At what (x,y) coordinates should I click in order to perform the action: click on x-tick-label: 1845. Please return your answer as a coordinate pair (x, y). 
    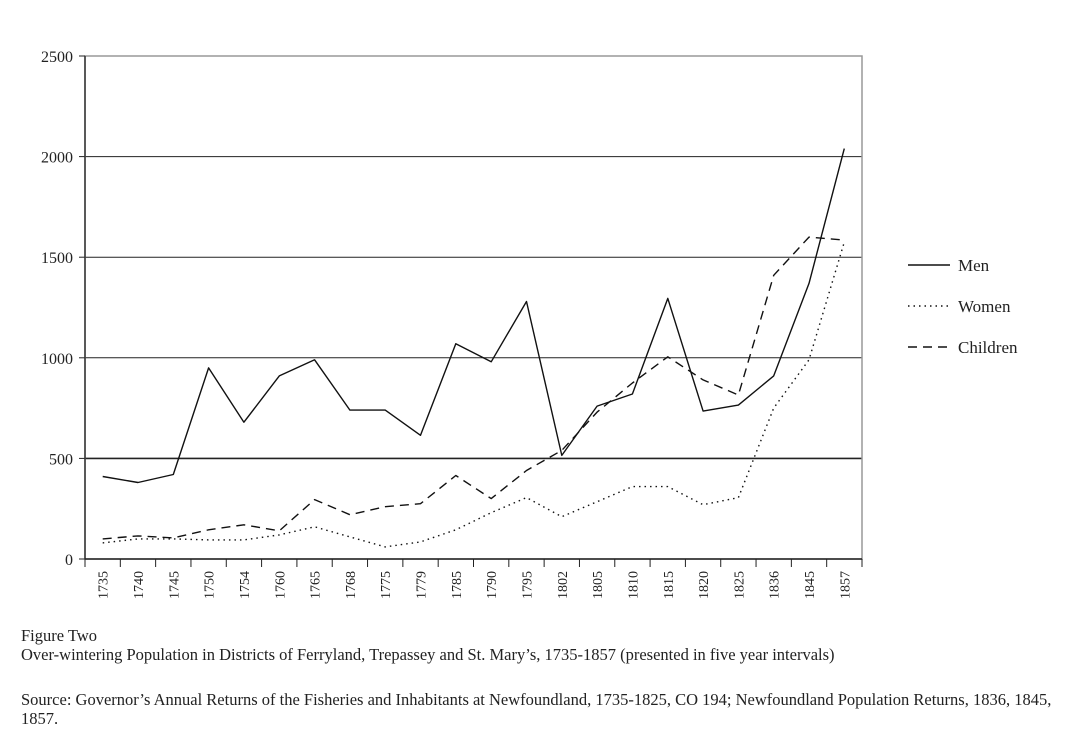
    Looking at the image, I should click on (810, 585).